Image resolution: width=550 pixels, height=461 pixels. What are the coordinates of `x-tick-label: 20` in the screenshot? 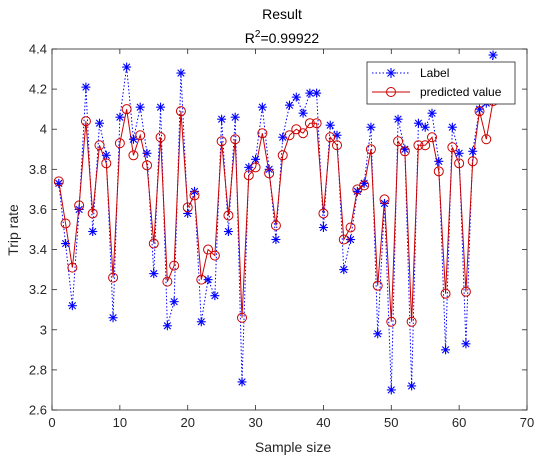 It's located at (187, 422).